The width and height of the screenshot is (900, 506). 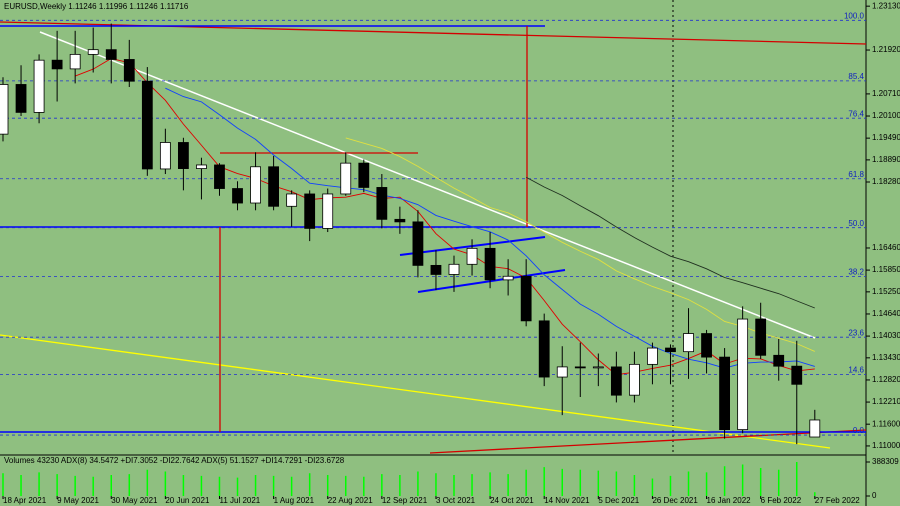 What do you see at coordinates (648, 441) in the screenshot?
I see `trend-line` at bounding box center [648, 441].